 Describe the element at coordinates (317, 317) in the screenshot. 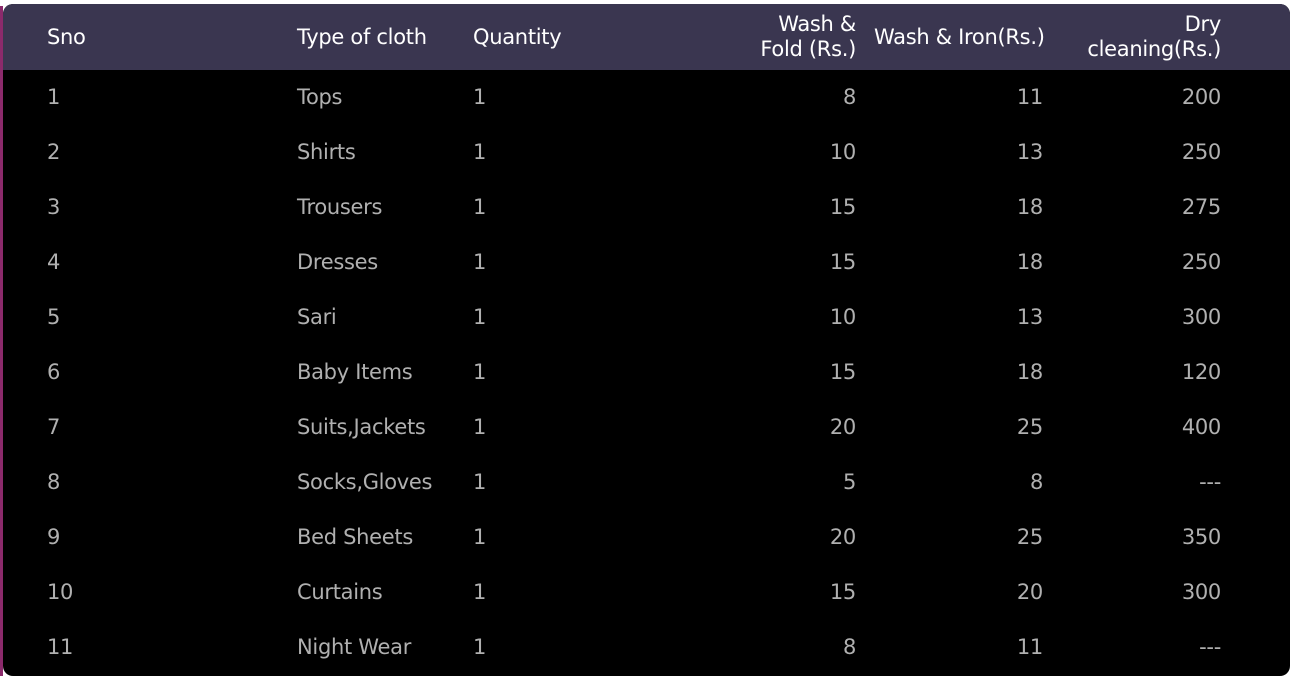

I see `cell-type-of-cloth: Sari` at that location.